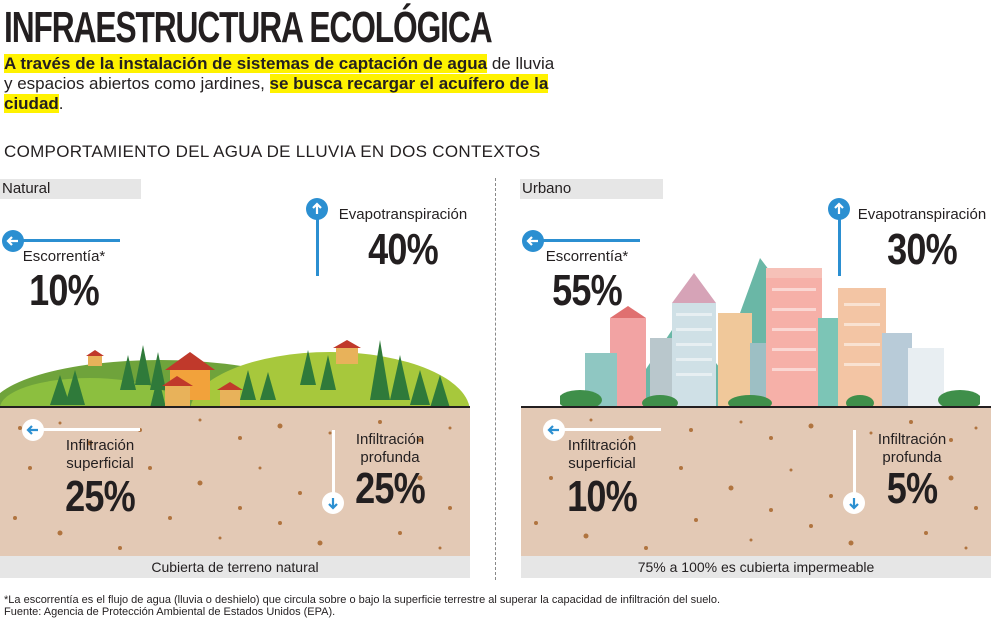 The height and width of the screenshot is (620, 991). Describe the element at coordinates (26, 188) in the screenshot. I see `natural-label: Natural` at that location.